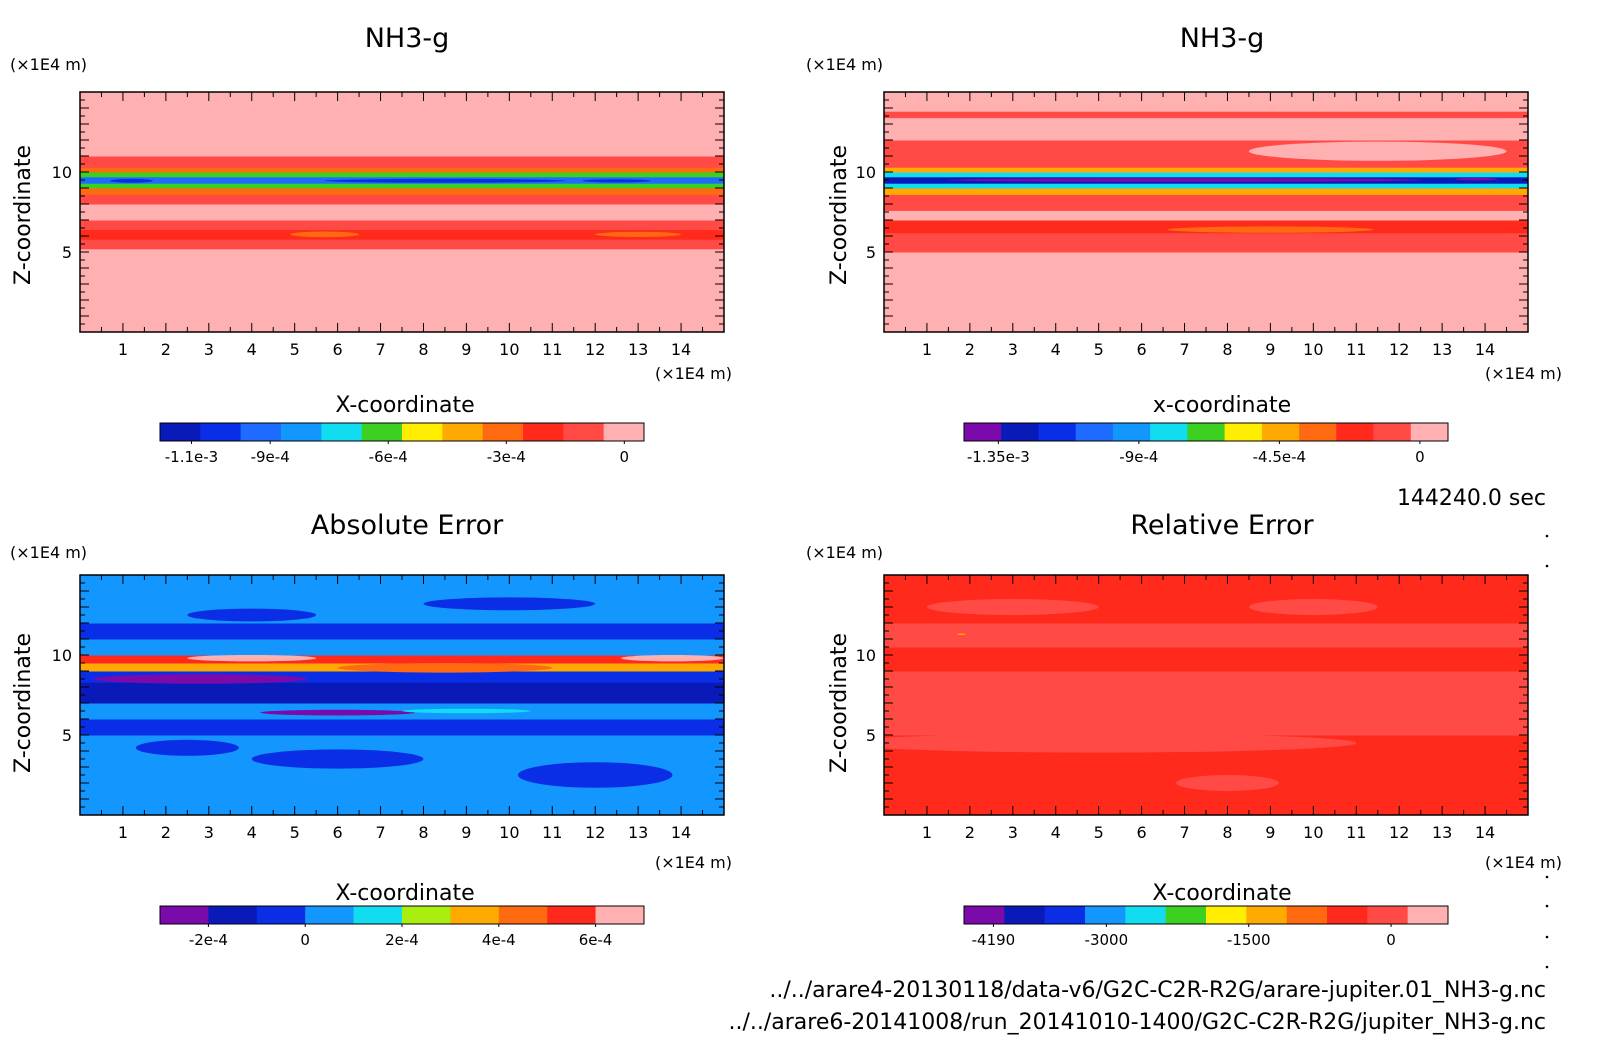  Describe the element at coordinates (994, 940) in the screenshot. I see `colorbar-label: -4190` at that location.